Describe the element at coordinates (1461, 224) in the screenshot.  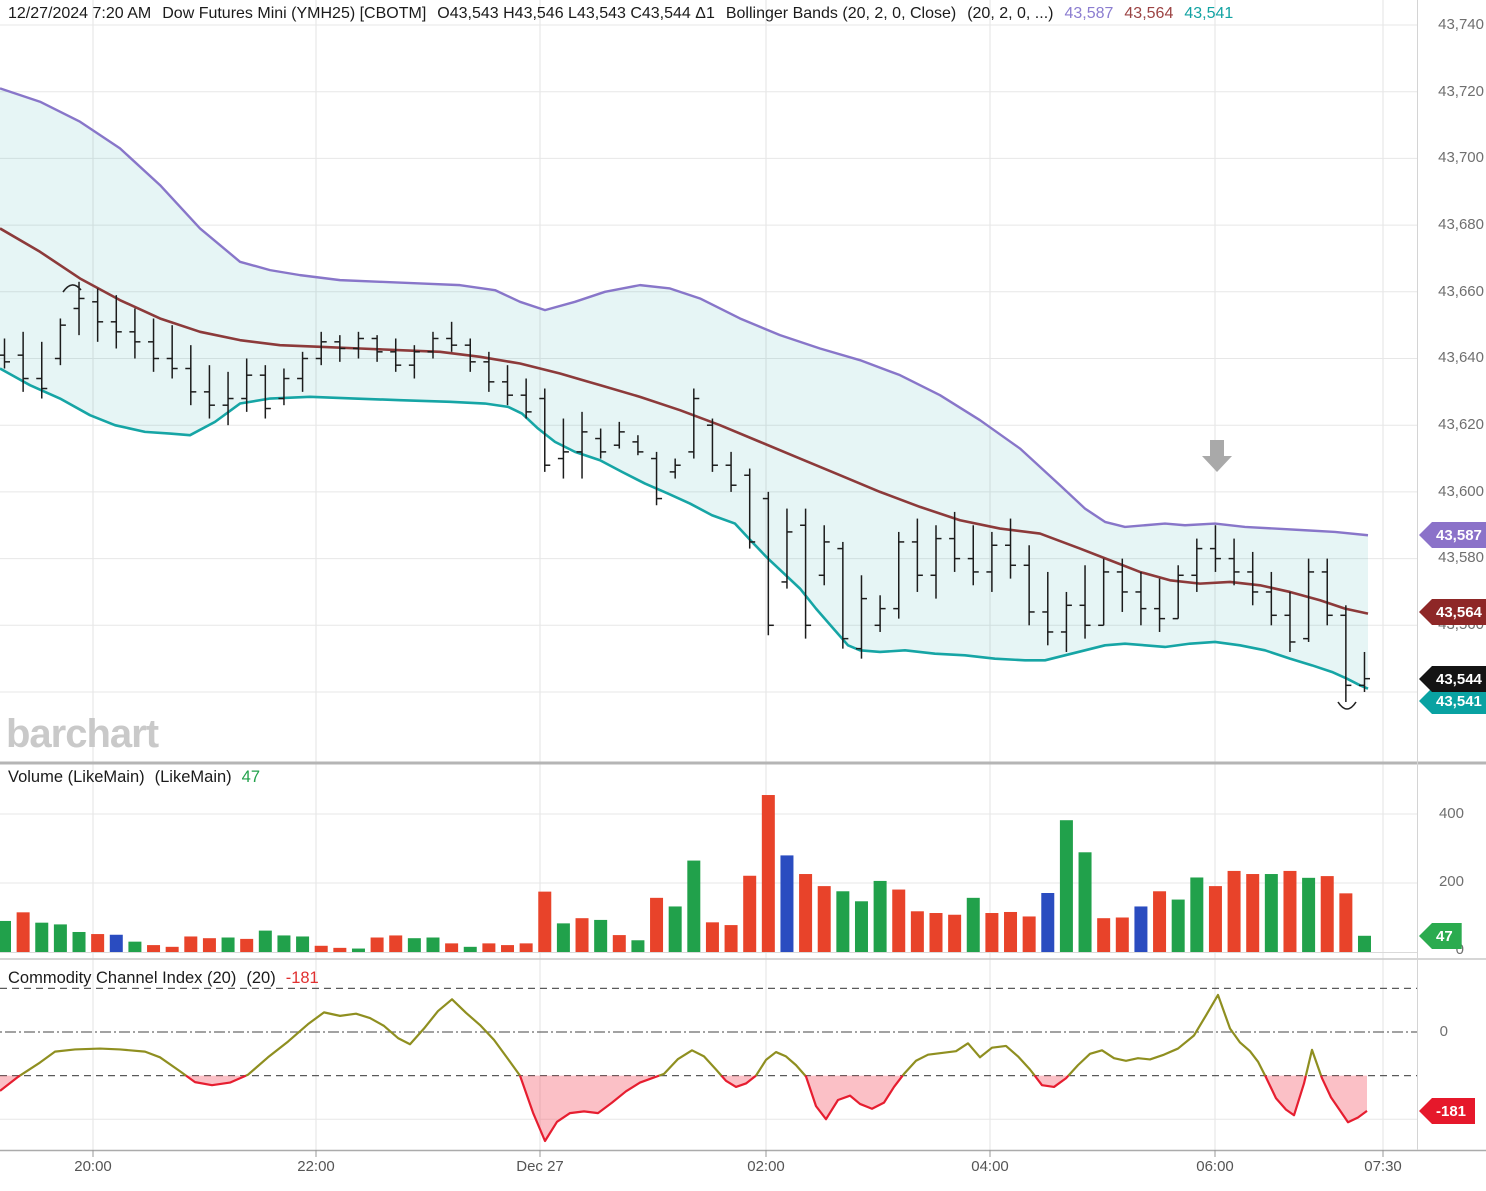
I see `price-axis-label: 43,680` at that location.